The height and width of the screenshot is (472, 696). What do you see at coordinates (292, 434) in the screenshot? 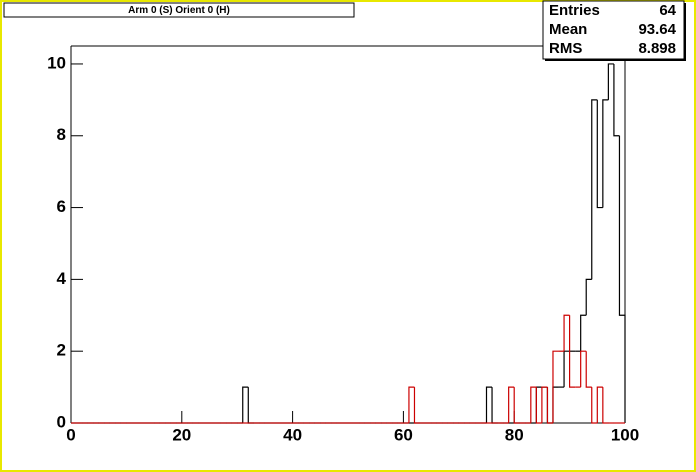
I see `x-tick-label: 40` at bounding box center [292, 434].